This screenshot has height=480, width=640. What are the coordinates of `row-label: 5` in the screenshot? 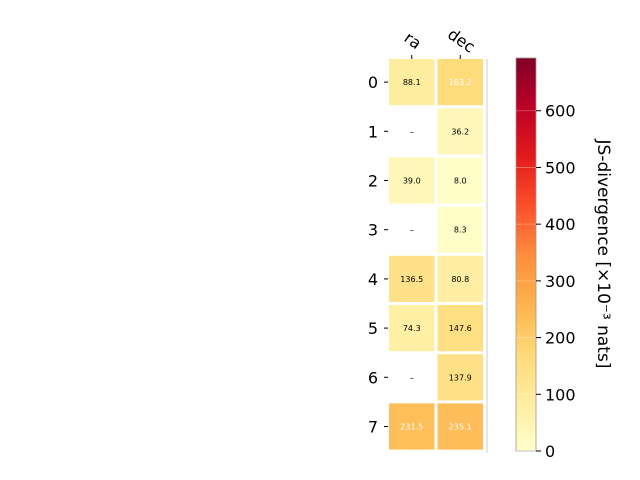 It's located at (373, 328).